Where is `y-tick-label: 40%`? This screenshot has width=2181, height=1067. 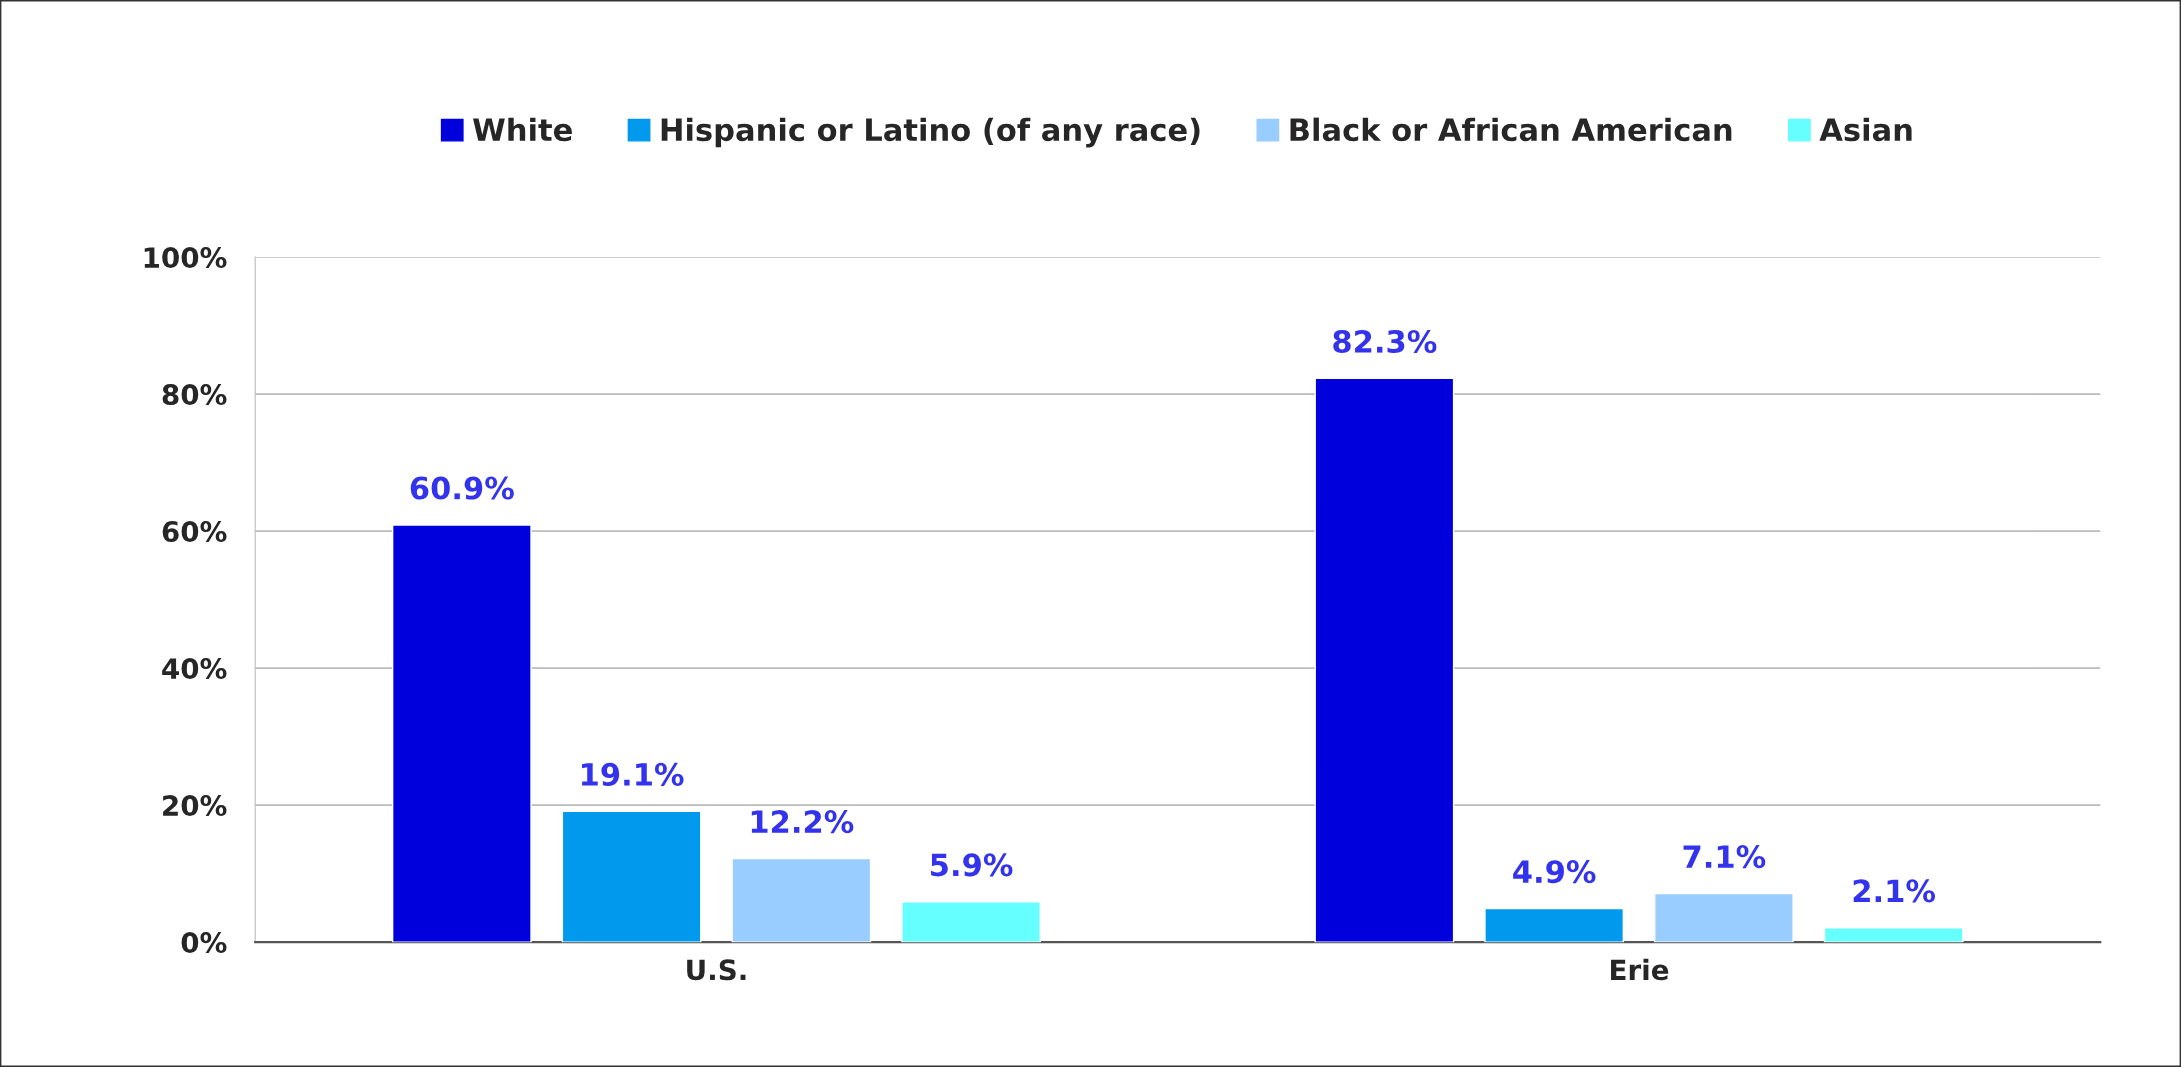
y-tick-label: 40% is located at coordinates (194, 669).